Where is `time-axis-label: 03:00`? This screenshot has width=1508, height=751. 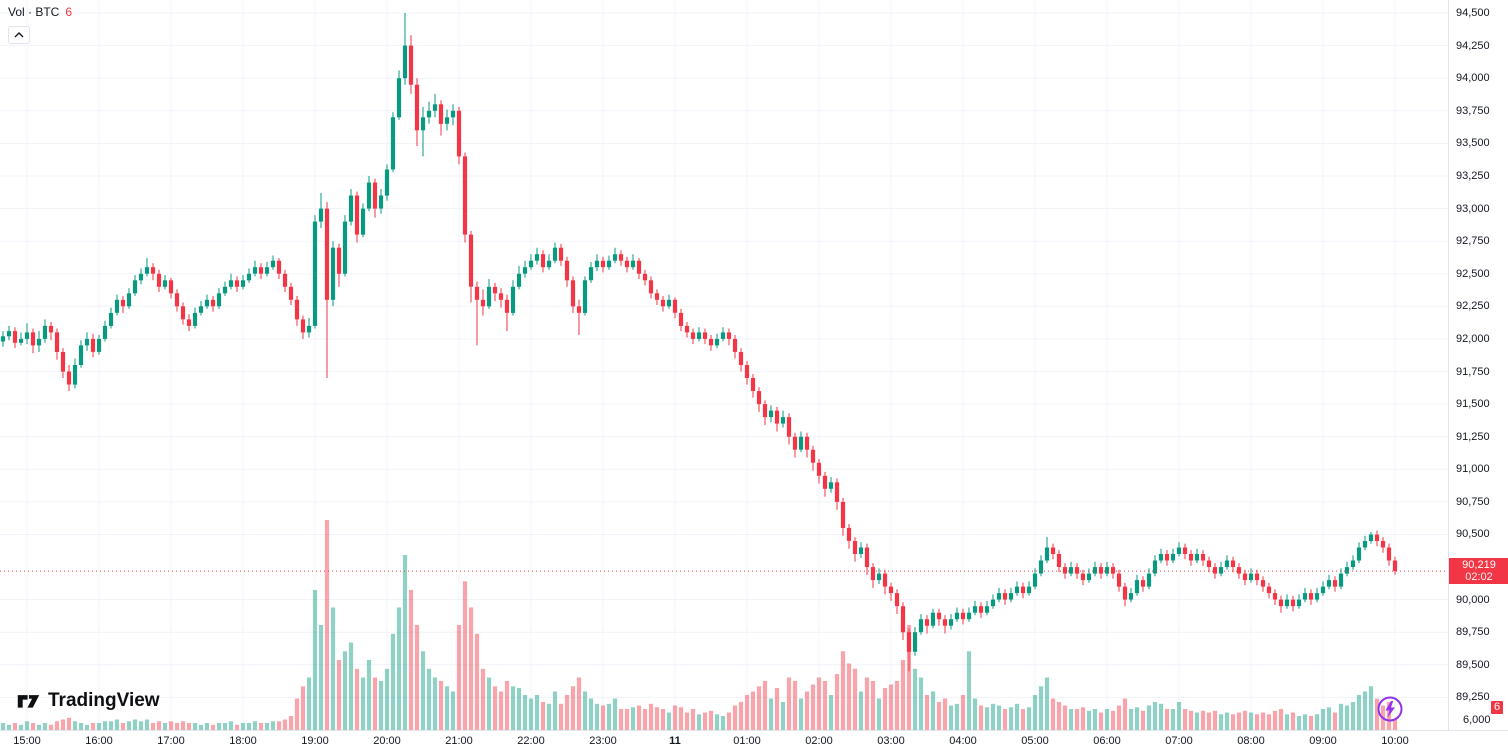
time-axis-label: 03:00 is located at coordinates (891, 741).